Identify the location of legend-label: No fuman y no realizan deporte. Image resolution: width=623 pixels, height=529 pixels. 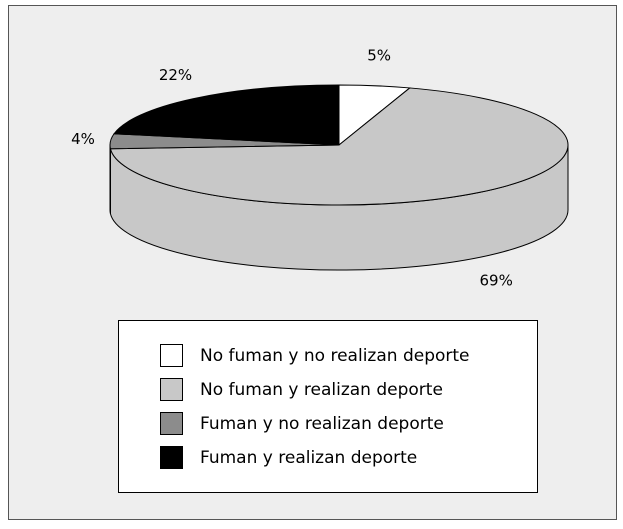
(335, 356).